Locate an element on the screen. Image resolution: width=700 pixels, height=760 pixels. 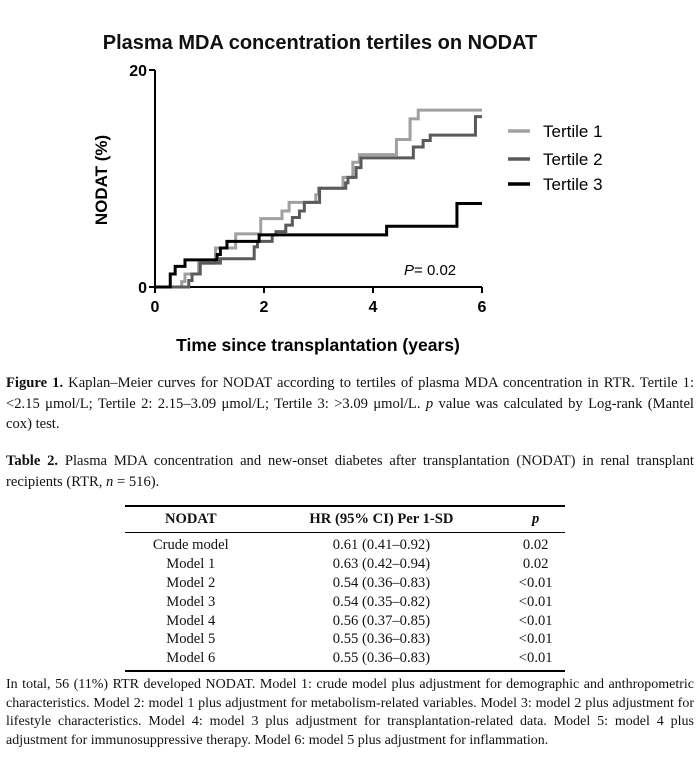
header-nodat: NODAT is located at coordinates (191, 519).